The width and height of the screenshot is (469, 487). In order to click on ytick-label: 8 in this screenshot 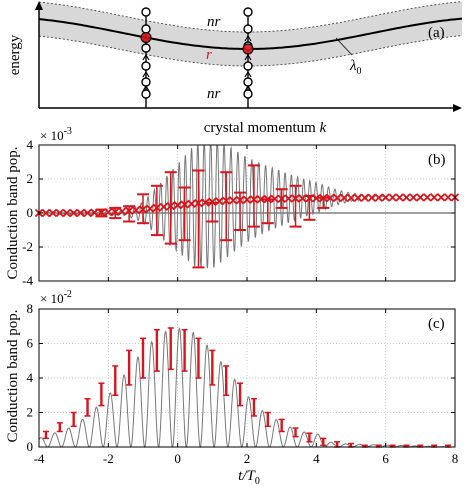, I will do `click(30, 308)`.